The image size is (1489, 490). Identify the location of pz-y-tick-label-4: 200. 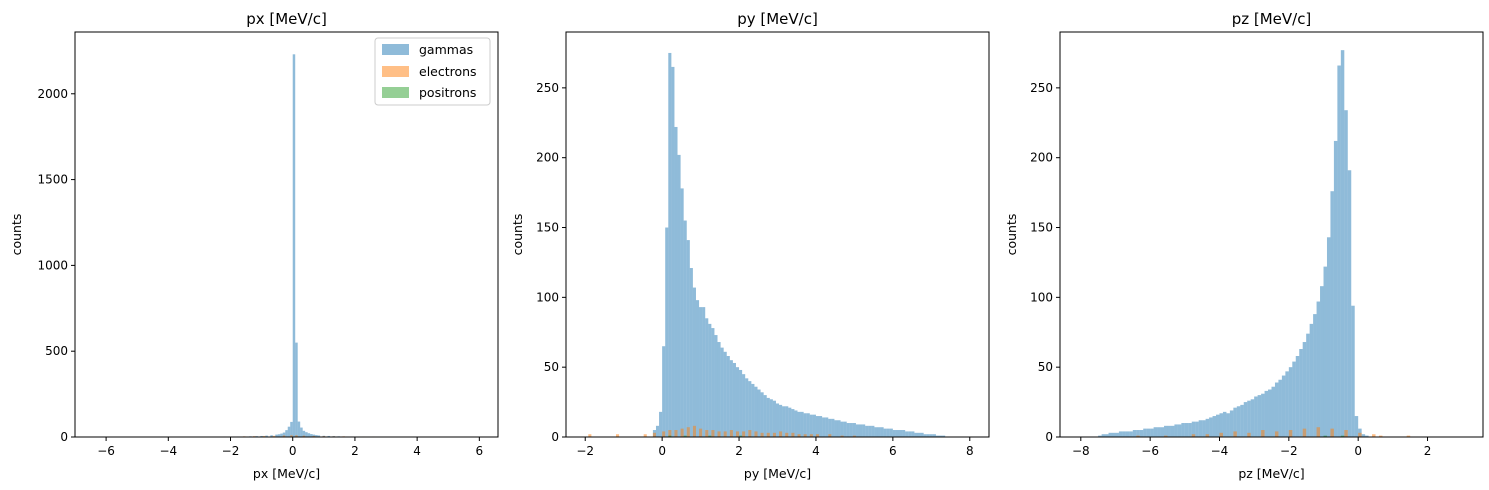
(1041, 158).